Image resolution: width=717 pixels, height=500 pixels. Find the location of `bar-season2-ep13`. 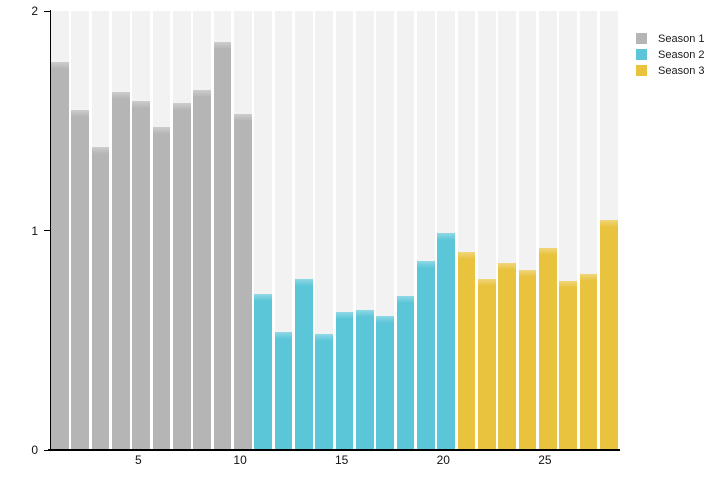

bar-season2-ep13 is located at coordinates (303, 364).